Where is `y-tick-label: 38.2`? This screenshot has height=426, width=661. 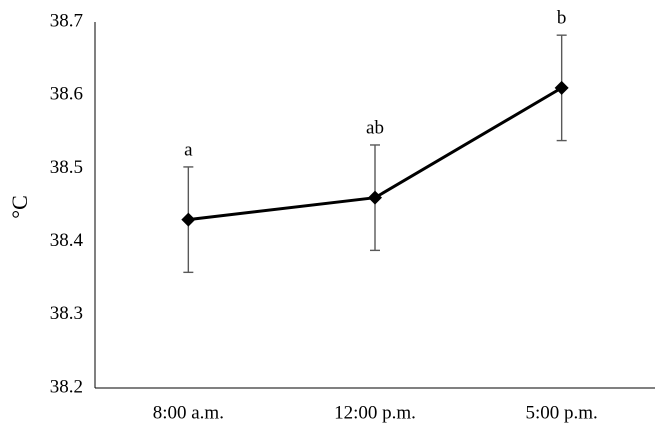 y-tick-label: 38.2 is located at coordinates (66, 386).